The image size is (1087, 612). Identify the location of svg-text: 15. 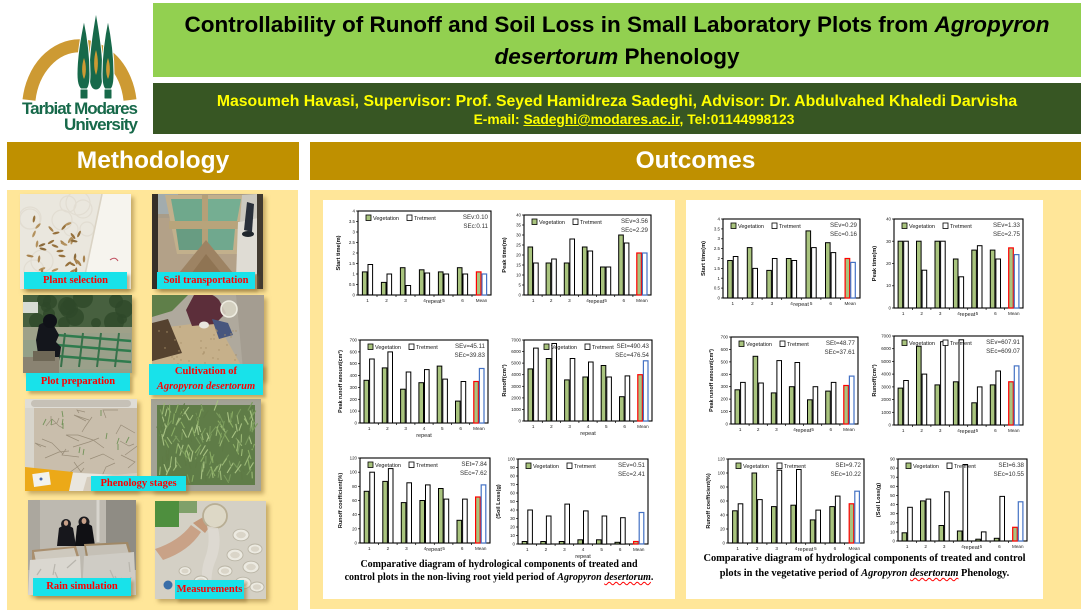
(518, 265).